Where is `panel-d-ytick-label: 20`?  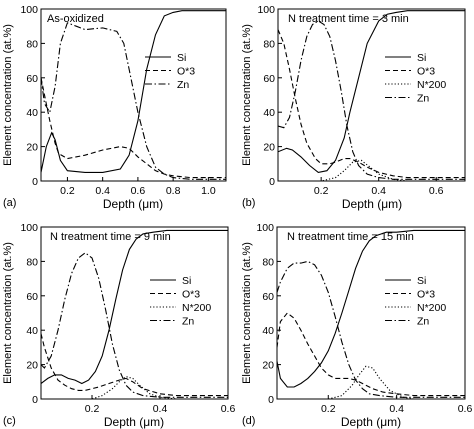
panel-d-ytick-label: 20 is located at coordinates (268, 366).